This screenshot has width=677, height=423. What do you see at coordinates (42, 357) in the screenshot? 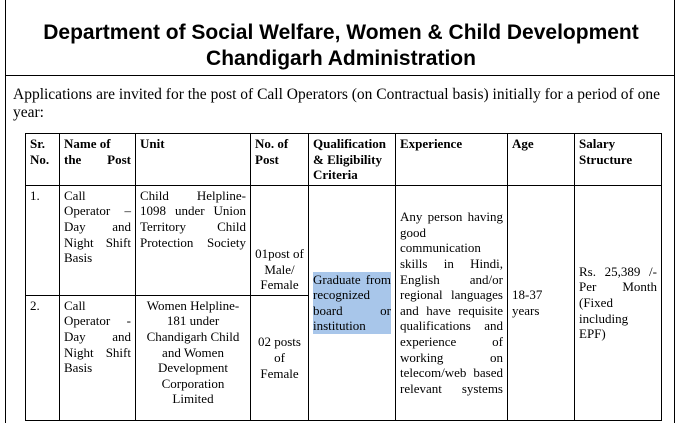
I see `row2-sr-no: 2.` at bounding box center [42, 357].